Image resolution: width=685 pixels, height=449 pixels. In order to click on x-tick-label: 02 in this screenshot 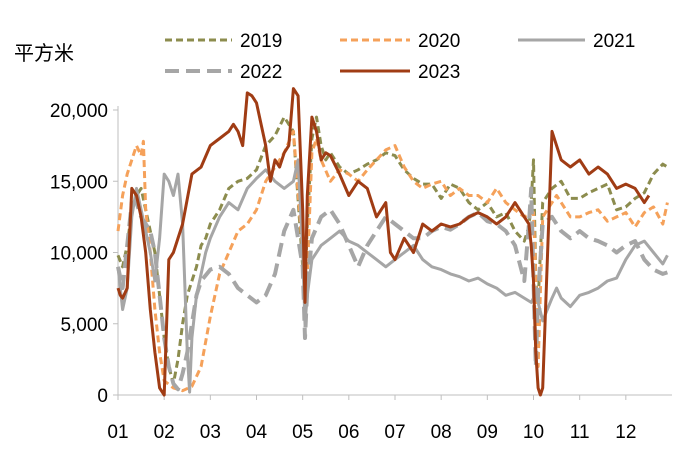, I will do `click(164, 432)`.